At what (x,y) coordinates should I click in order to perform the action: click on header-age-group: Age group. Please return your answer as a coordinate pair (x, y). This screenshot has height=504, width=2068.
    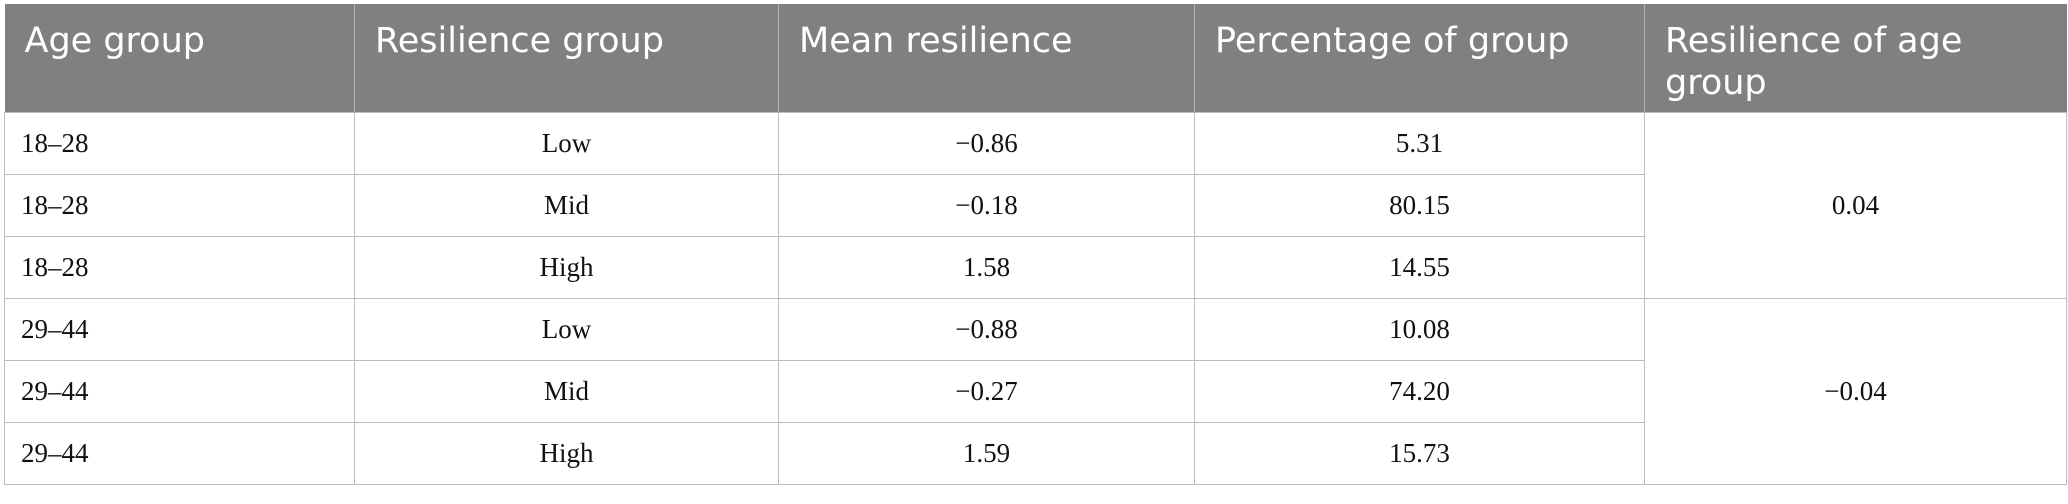
    Looking at the image, I should click on (179, 58).